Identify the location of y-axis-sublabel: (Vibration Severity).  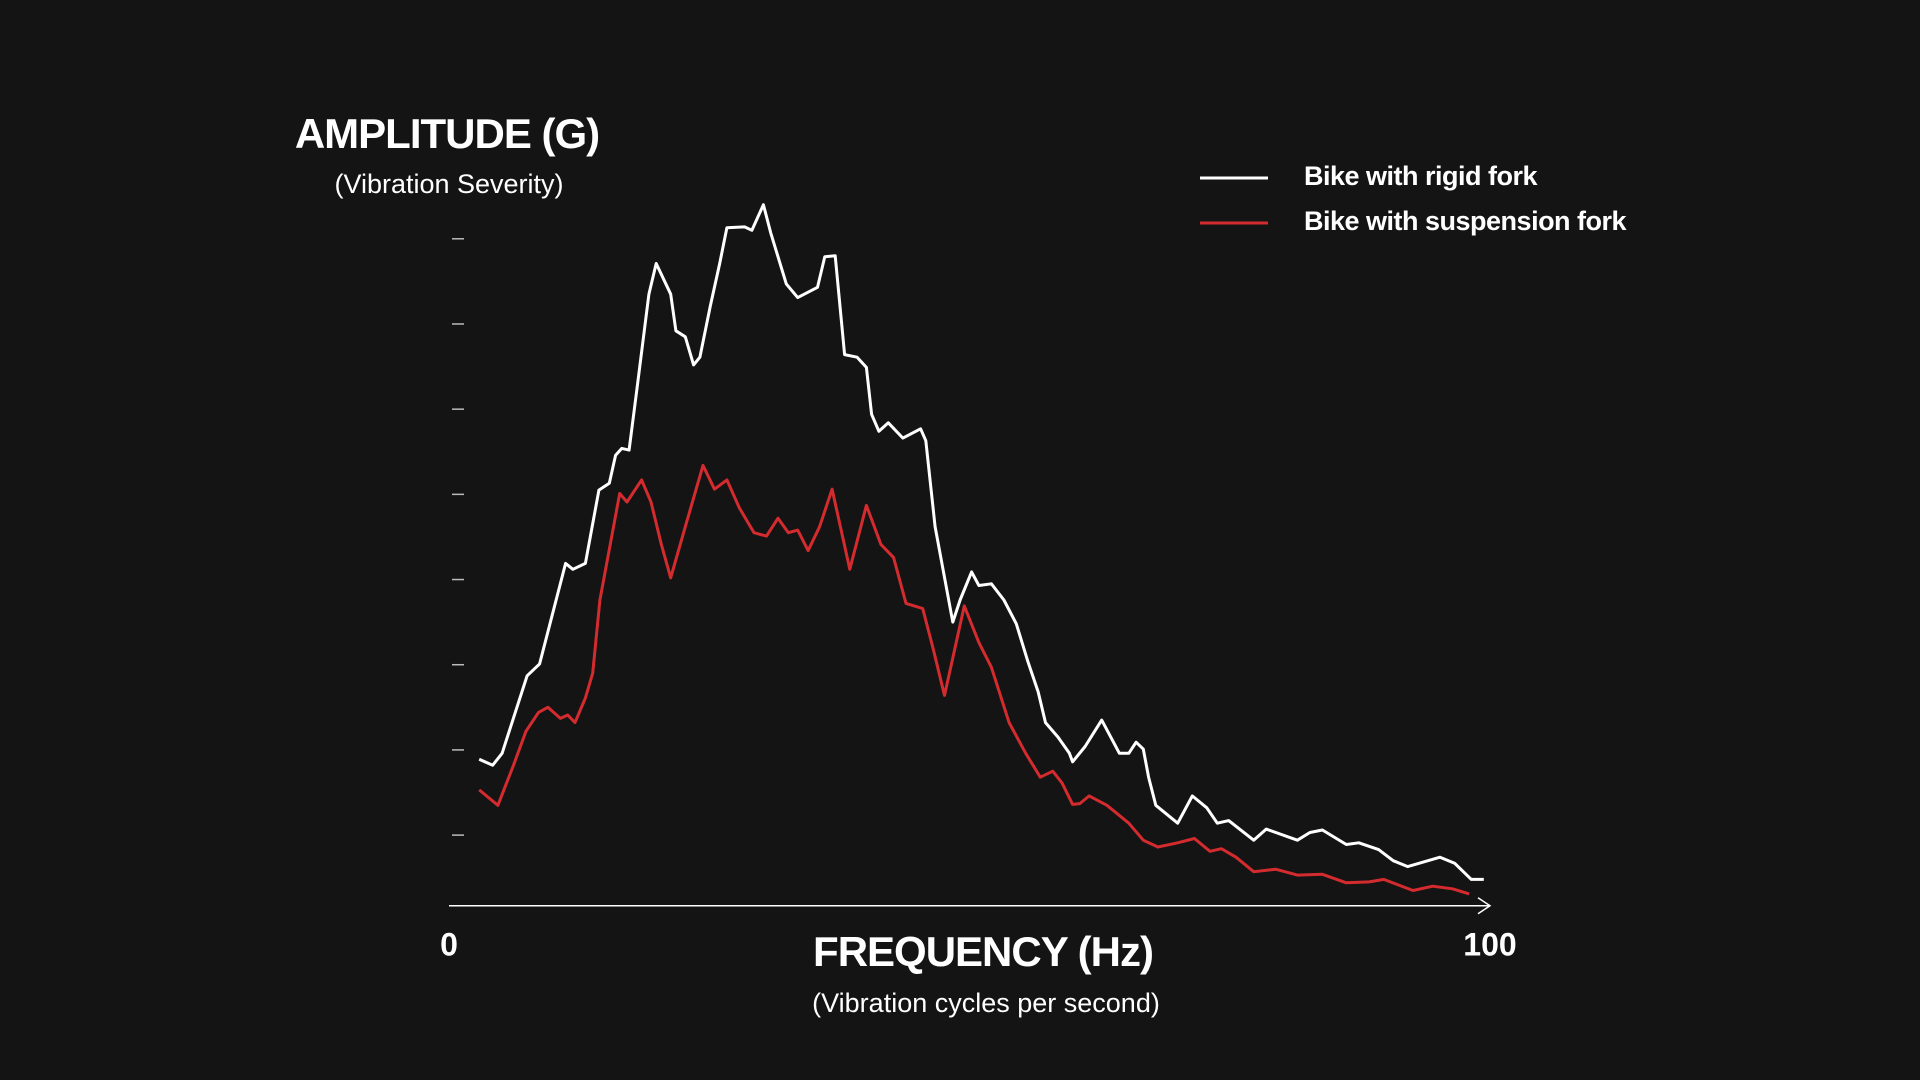
(448, 184).